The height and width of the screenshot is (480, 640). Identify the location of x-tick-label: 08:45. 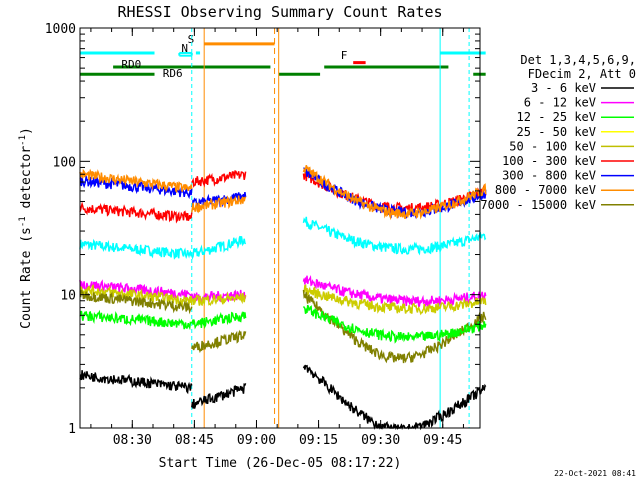
(194, 440).